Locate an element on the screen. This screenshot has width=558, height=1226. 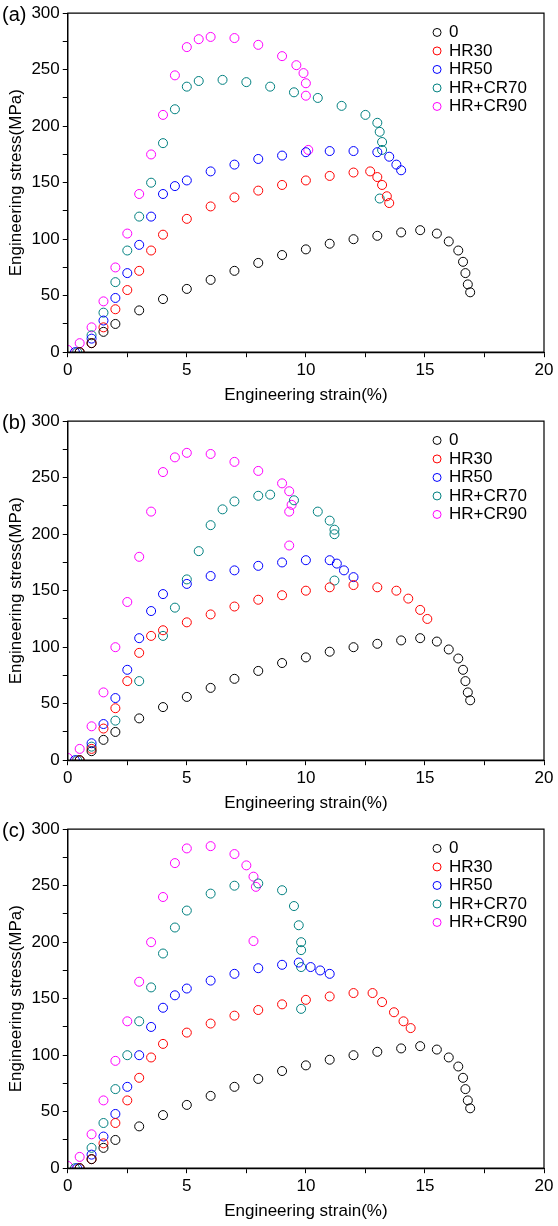
chart-title: (a) is located at coordinates (14, 13).